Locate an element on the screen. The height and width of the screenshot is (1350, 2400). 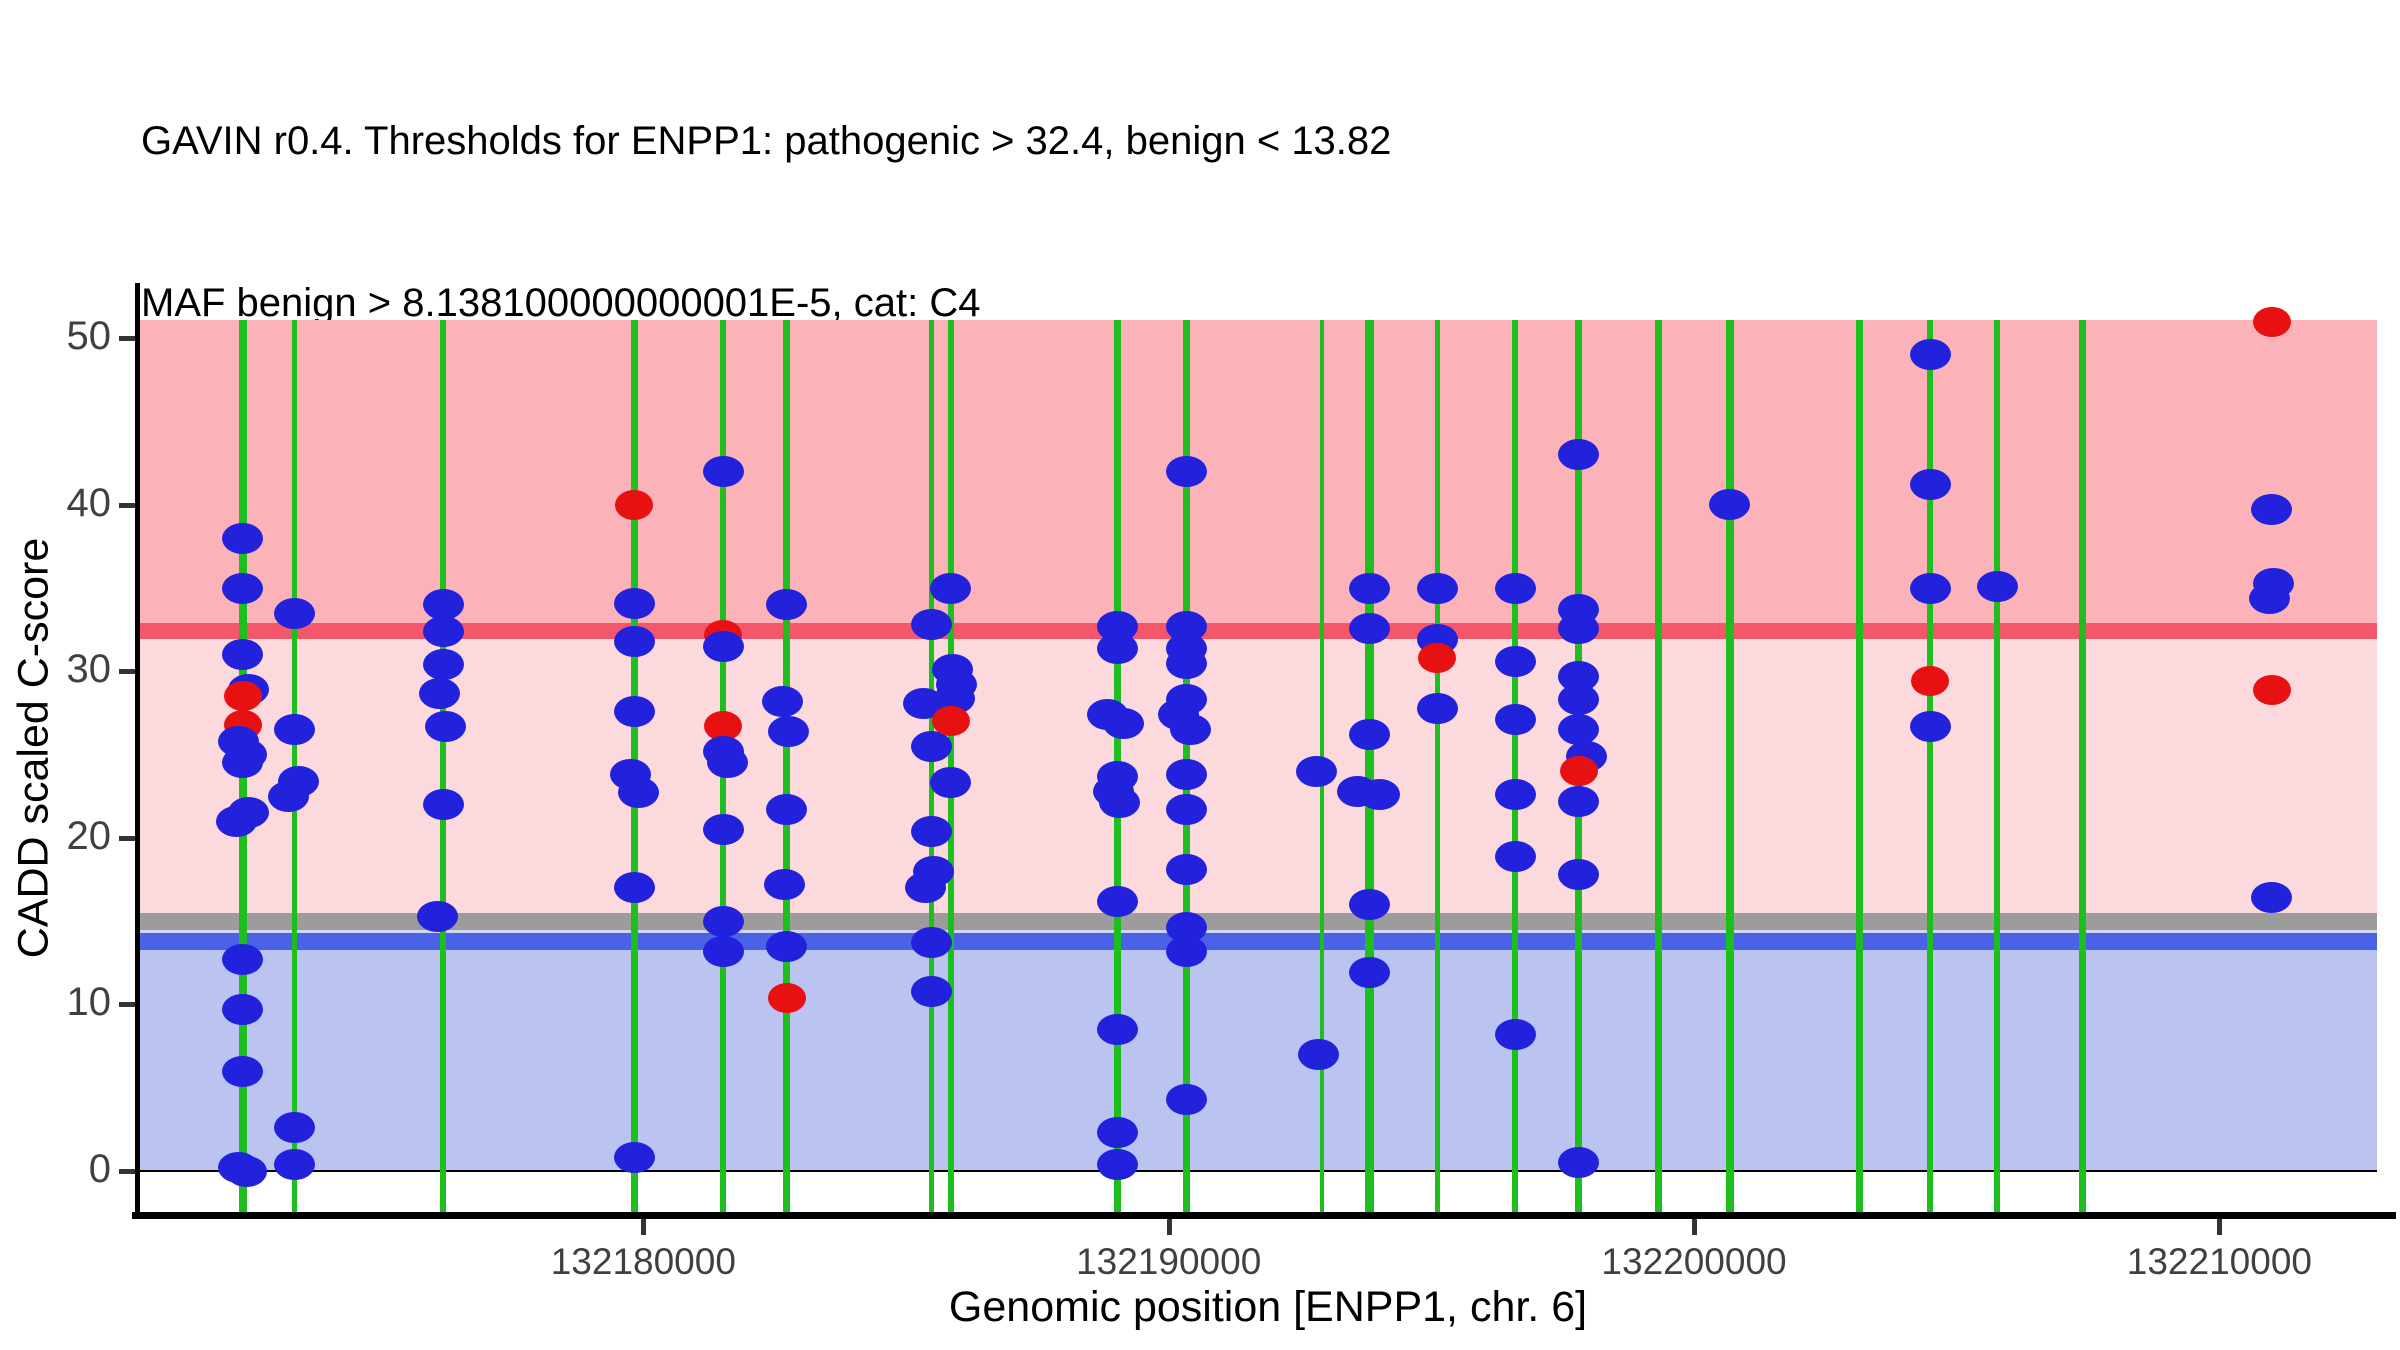
x-tick-label: 132200000 is located at coordinates (1694, 1261).